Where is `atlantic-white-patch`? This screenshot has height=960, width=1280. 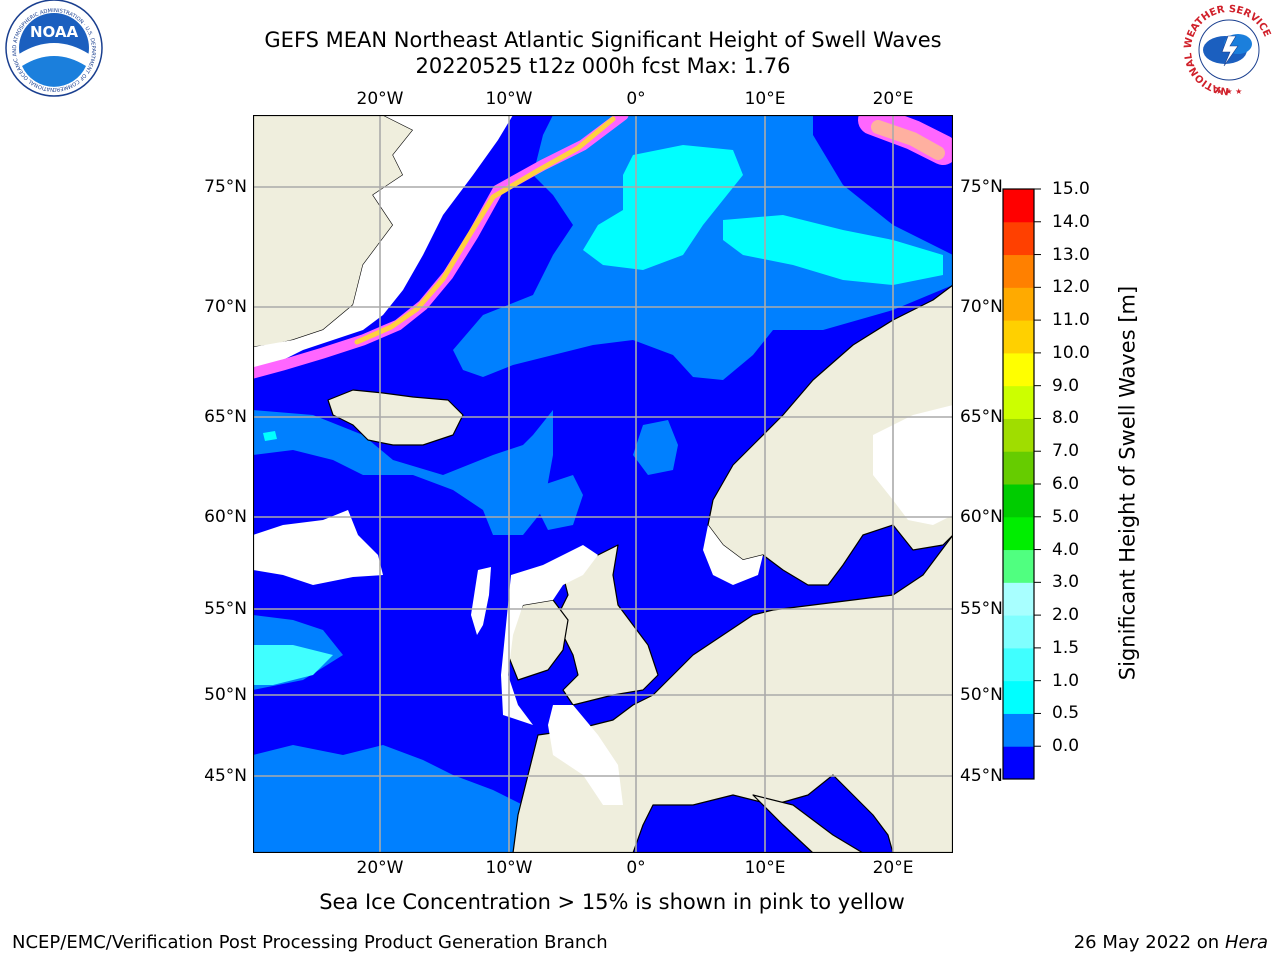 atlantic-white-patch is located at coordinates (318, 547).